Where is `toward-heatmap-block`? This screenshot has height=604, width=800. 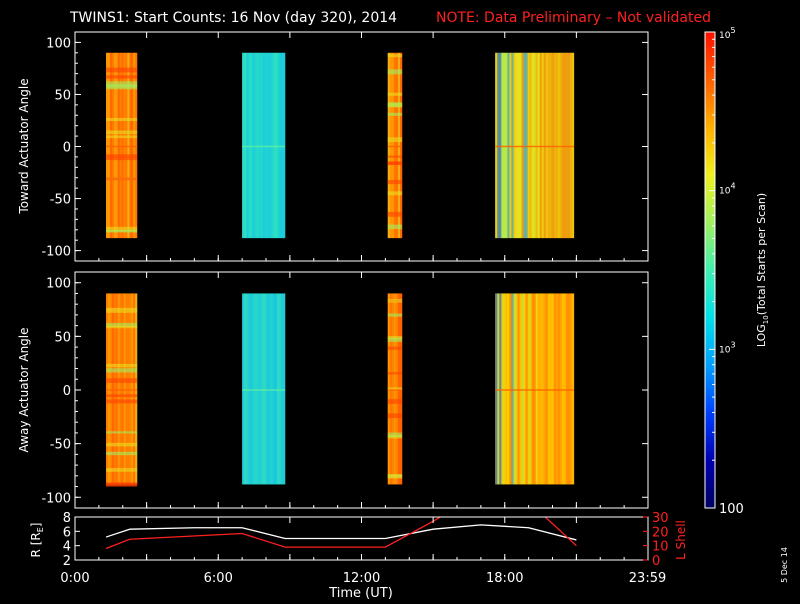
toward-heatmap-block is located at coordinates (122, 145).